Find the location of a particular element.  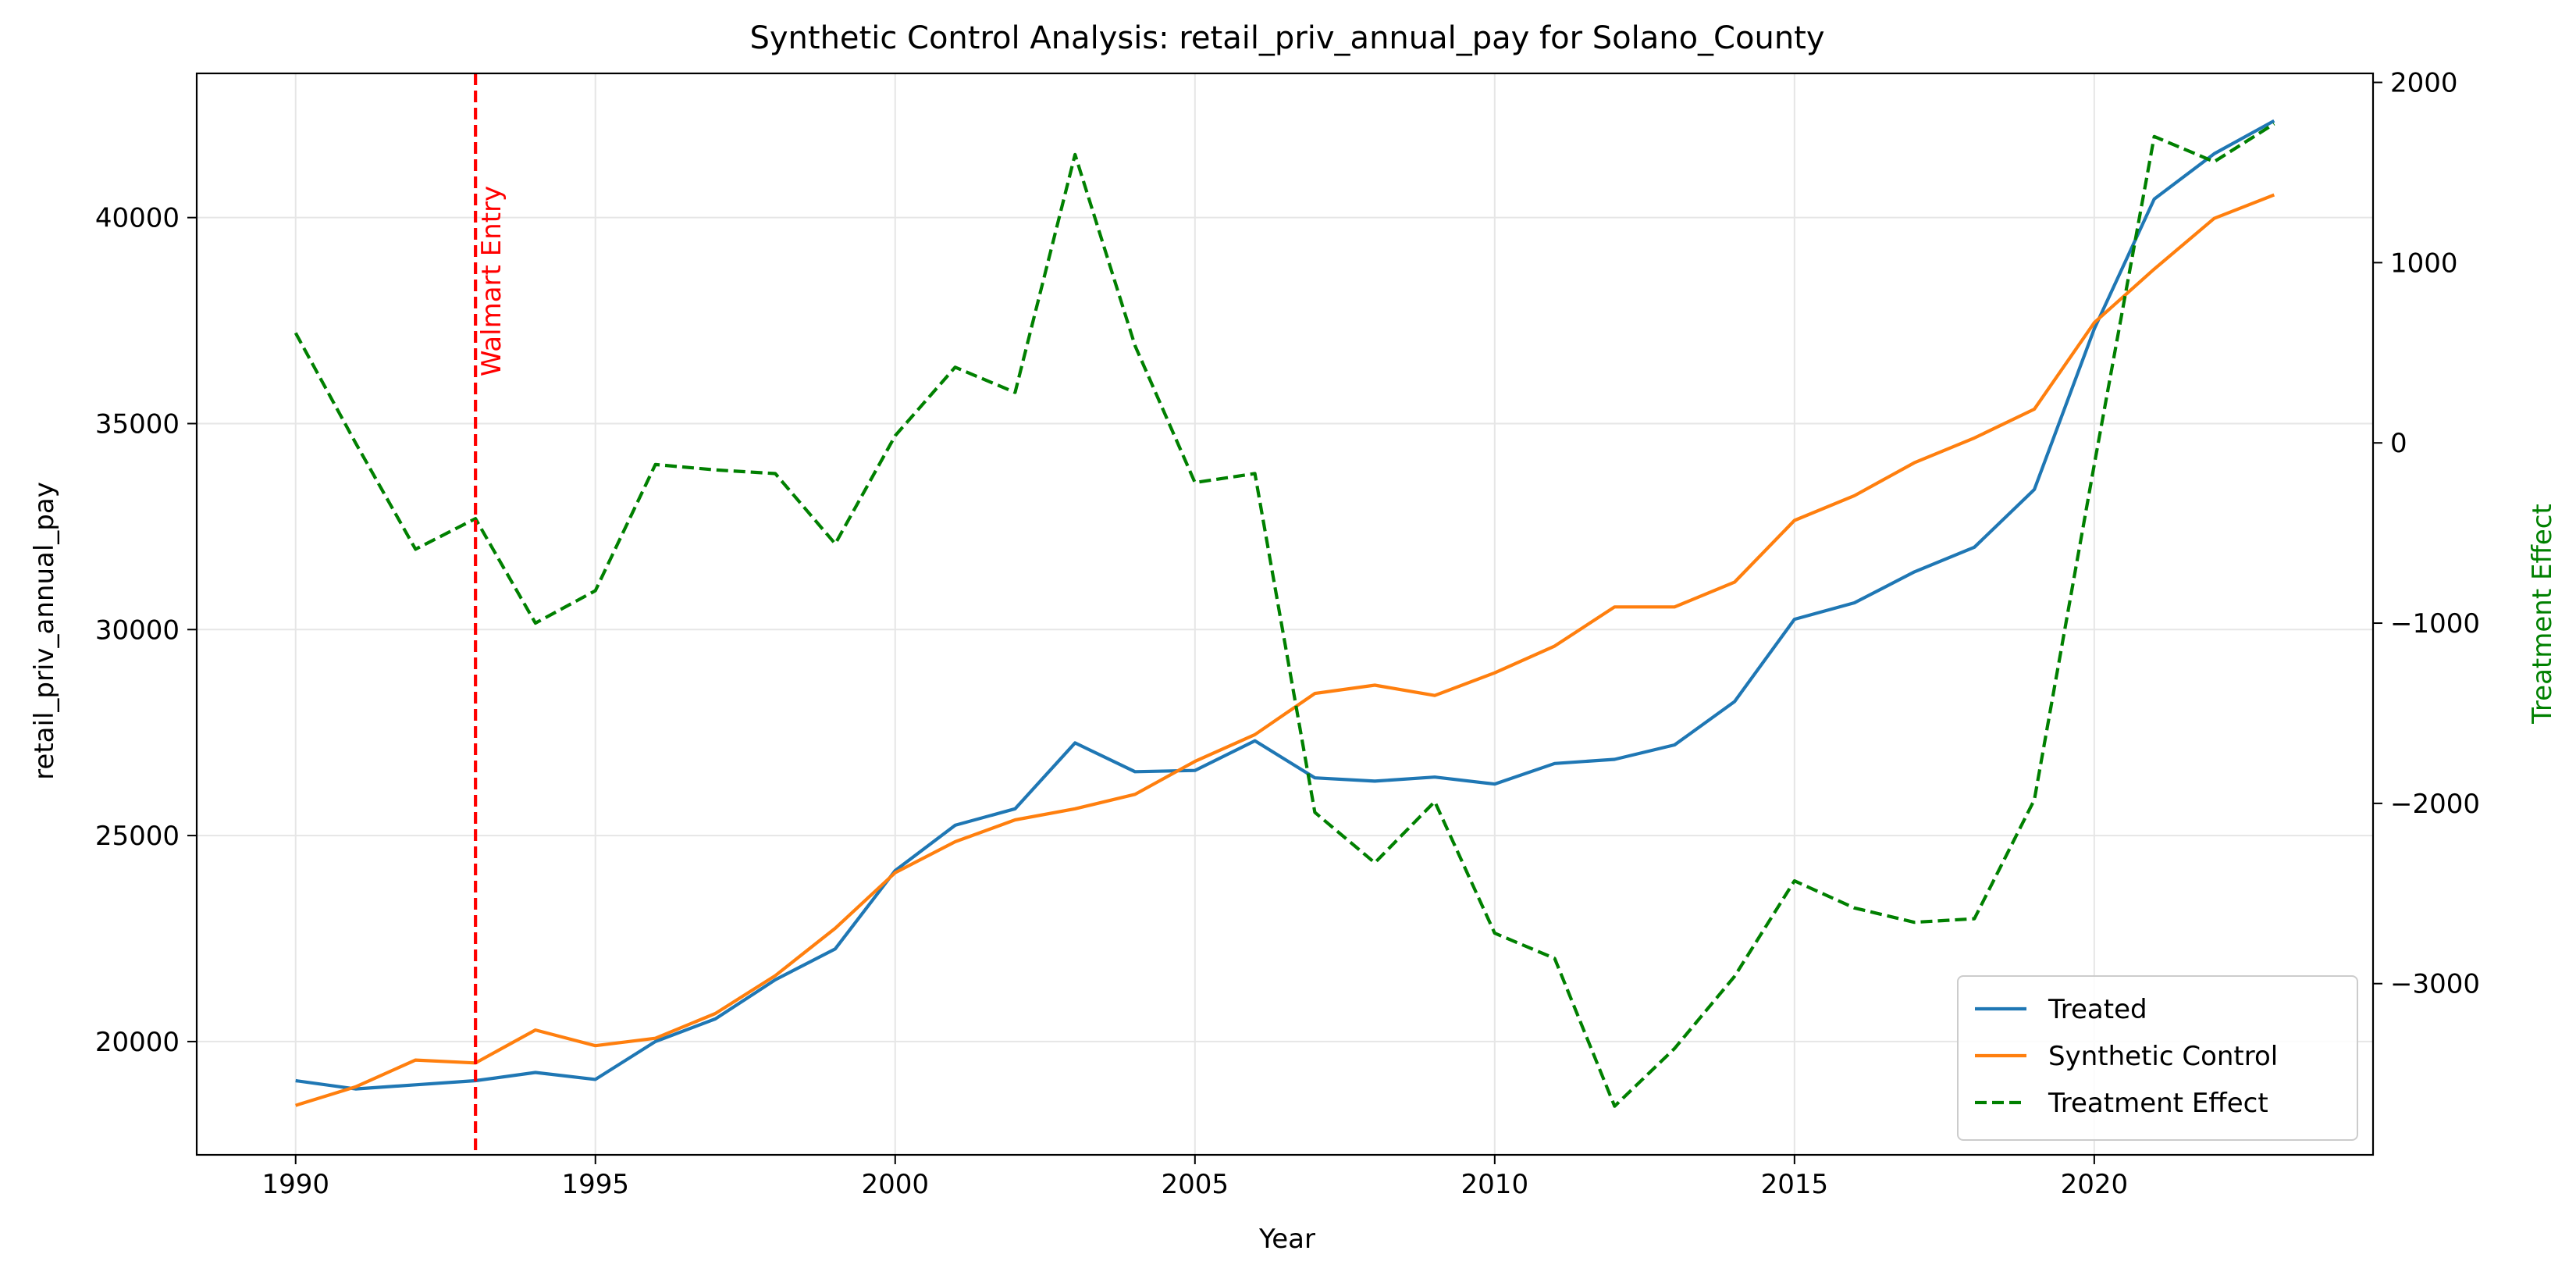

y2-tick-label: 0 is located at coordinates (2398, 443).